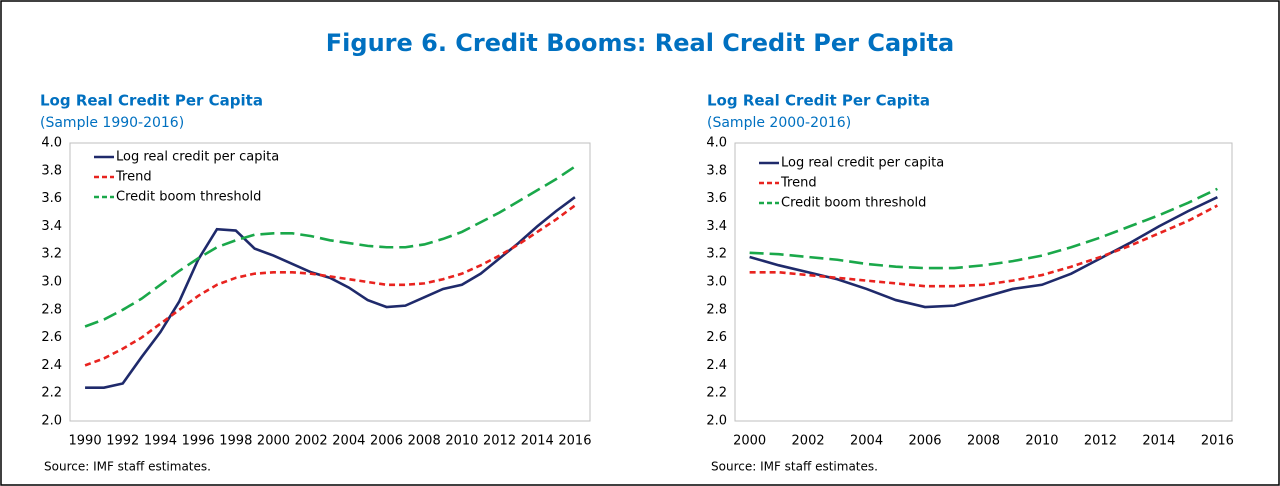 The image size is (1280, 486). Describe the element at coordinates (85, 441) in the screenshot. I see `x-tick-label: 1990` at that location.